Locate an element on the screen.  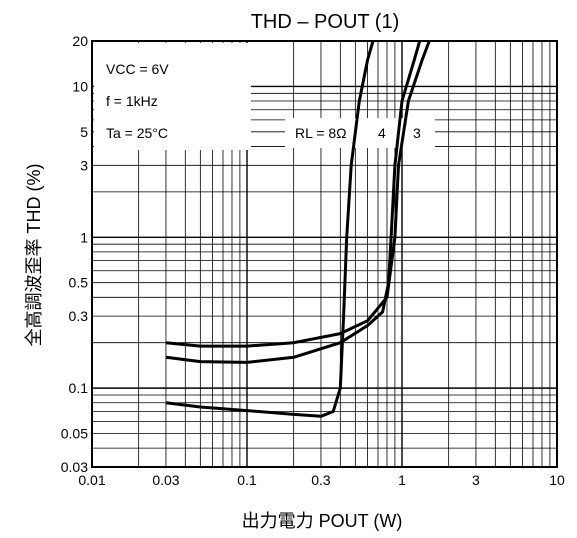
y-tick-label: 0.1 is located at coordinates (79, 388).